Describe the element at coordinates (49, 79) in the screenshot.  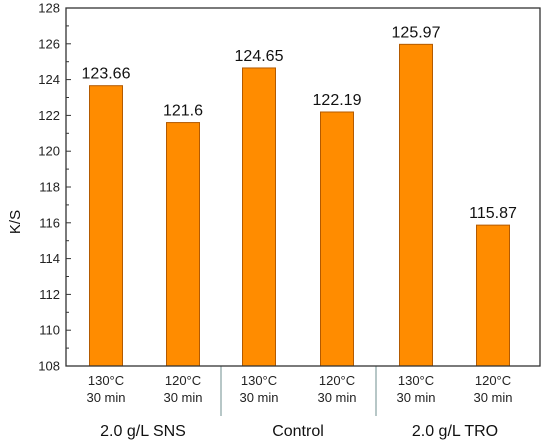
I see `y-tick-label: 124` at that location.